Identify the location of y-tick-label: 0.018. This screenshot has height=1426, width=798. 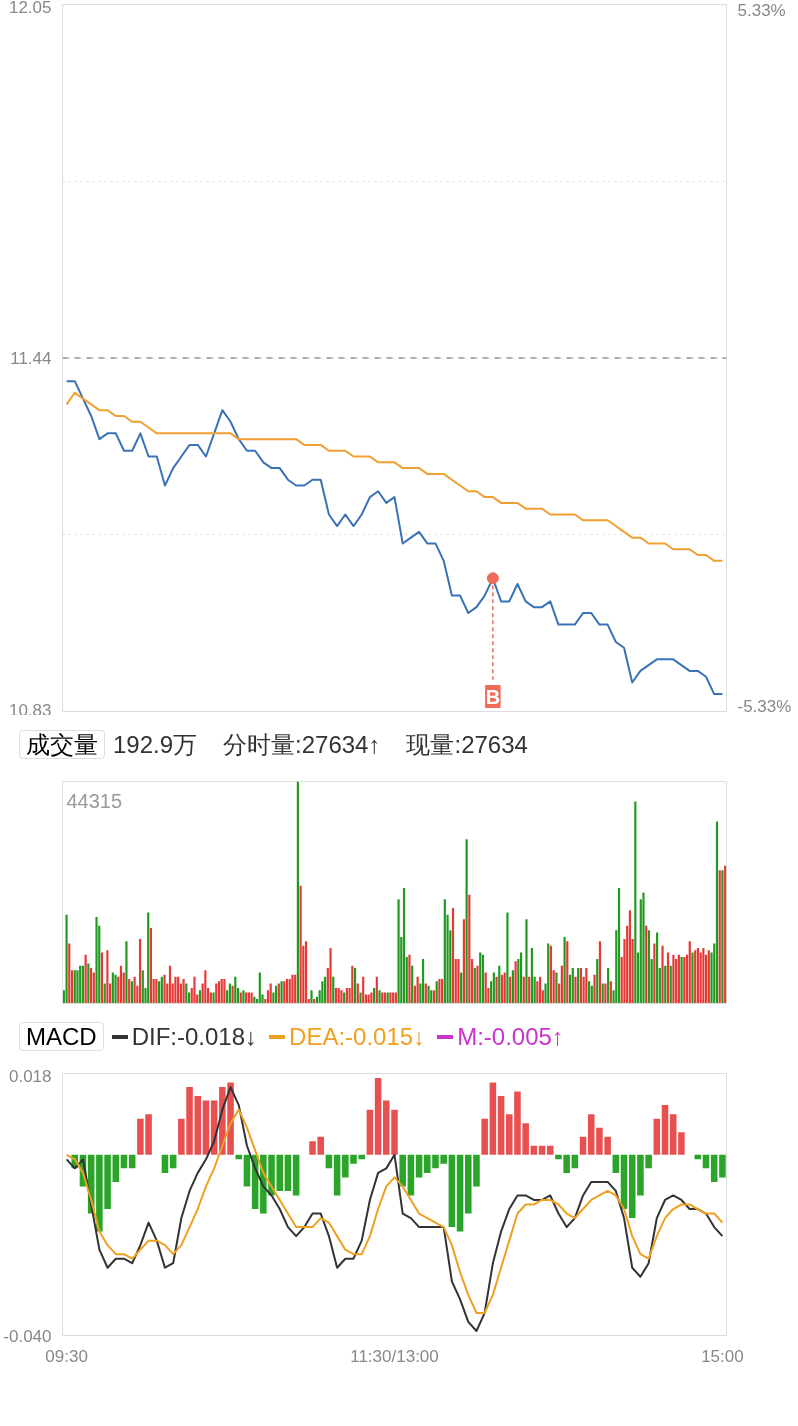
(30, 1076).